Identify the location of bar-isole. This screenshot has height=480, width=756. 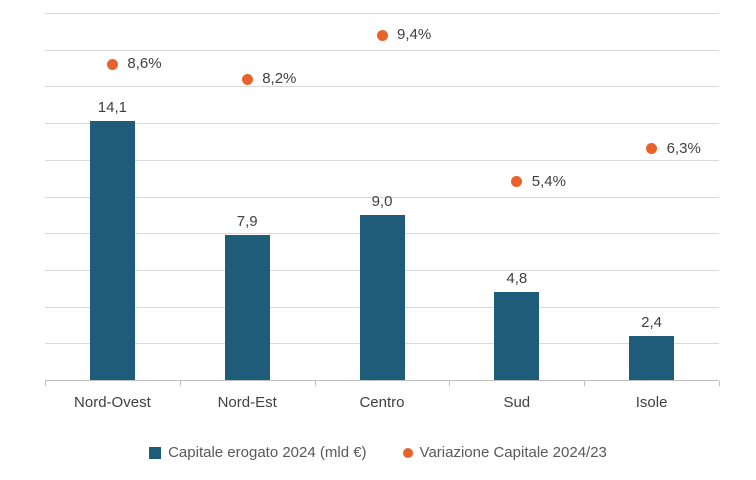
(652, 358).